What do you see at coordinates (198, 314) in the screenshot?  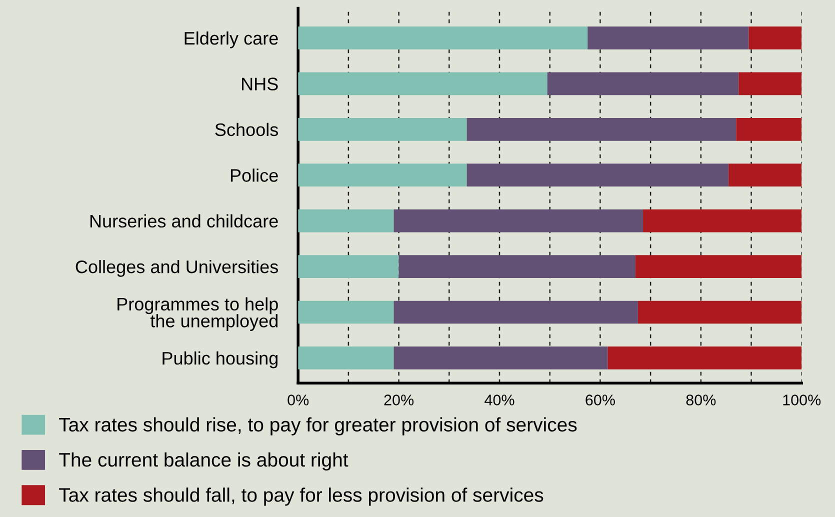 I see `y-tick-label: Programmes to help the unemployed` at bounding box center [198, 314].